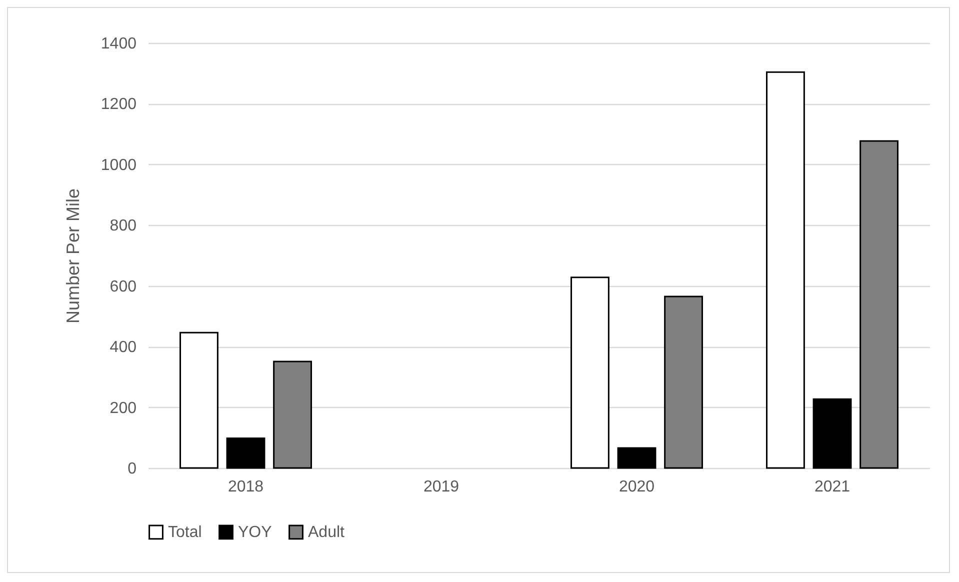 The image size is (959, 582). I want to click on y-tick-label: 0, so click(132, 469).